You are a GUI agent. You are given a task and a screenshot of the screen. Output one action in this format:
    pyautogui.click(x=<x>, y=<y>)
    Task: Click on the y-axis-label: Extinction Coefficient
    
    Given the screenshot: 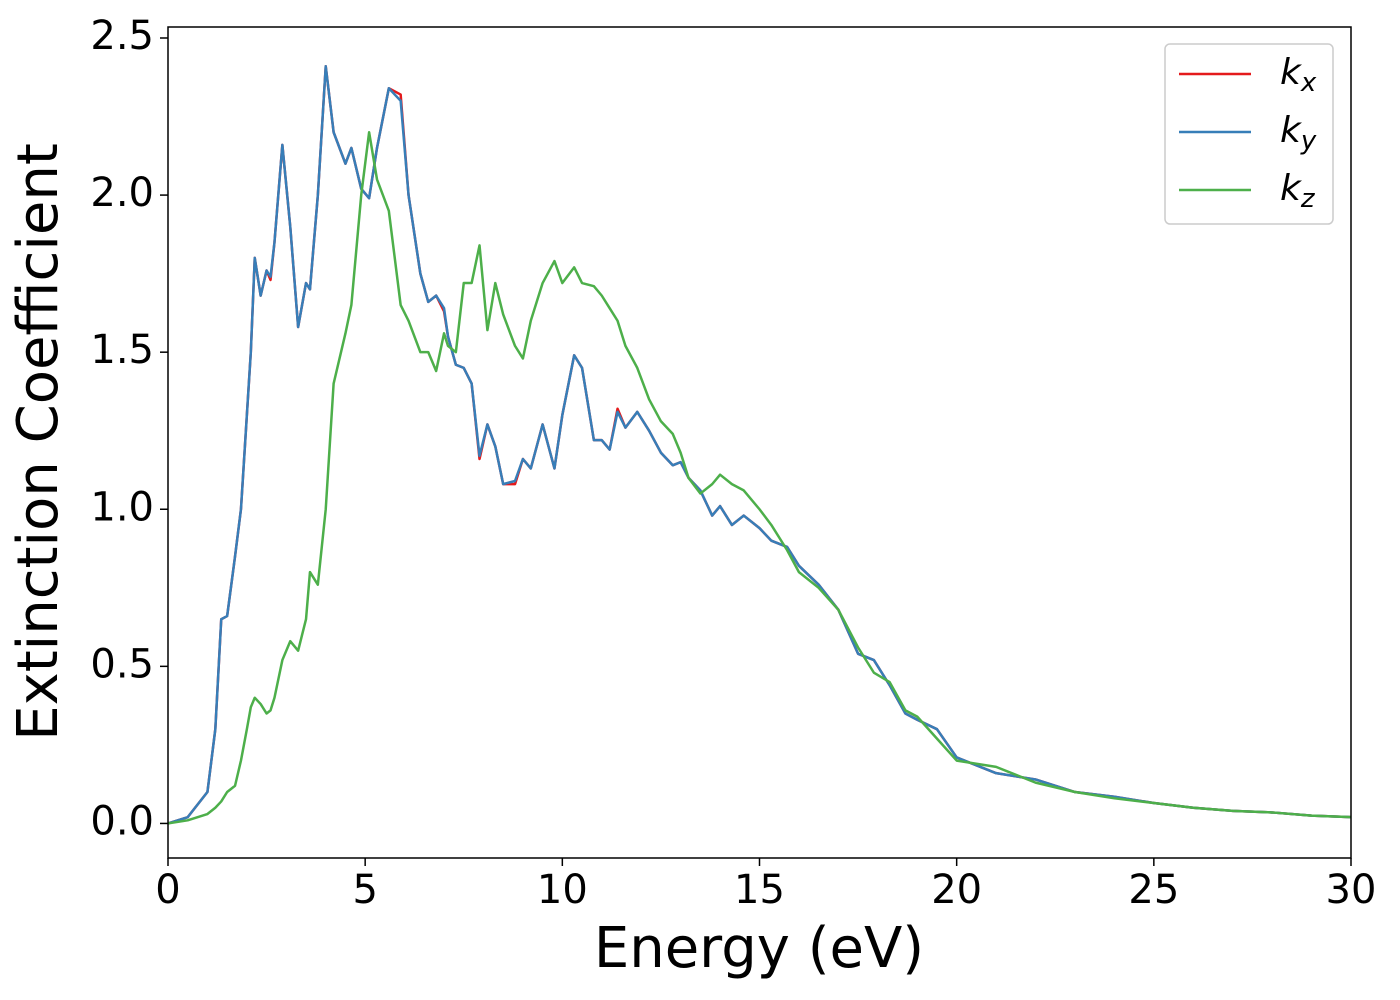 What is the action you would take?
    pyautogui.click(x=38, y=442)
    